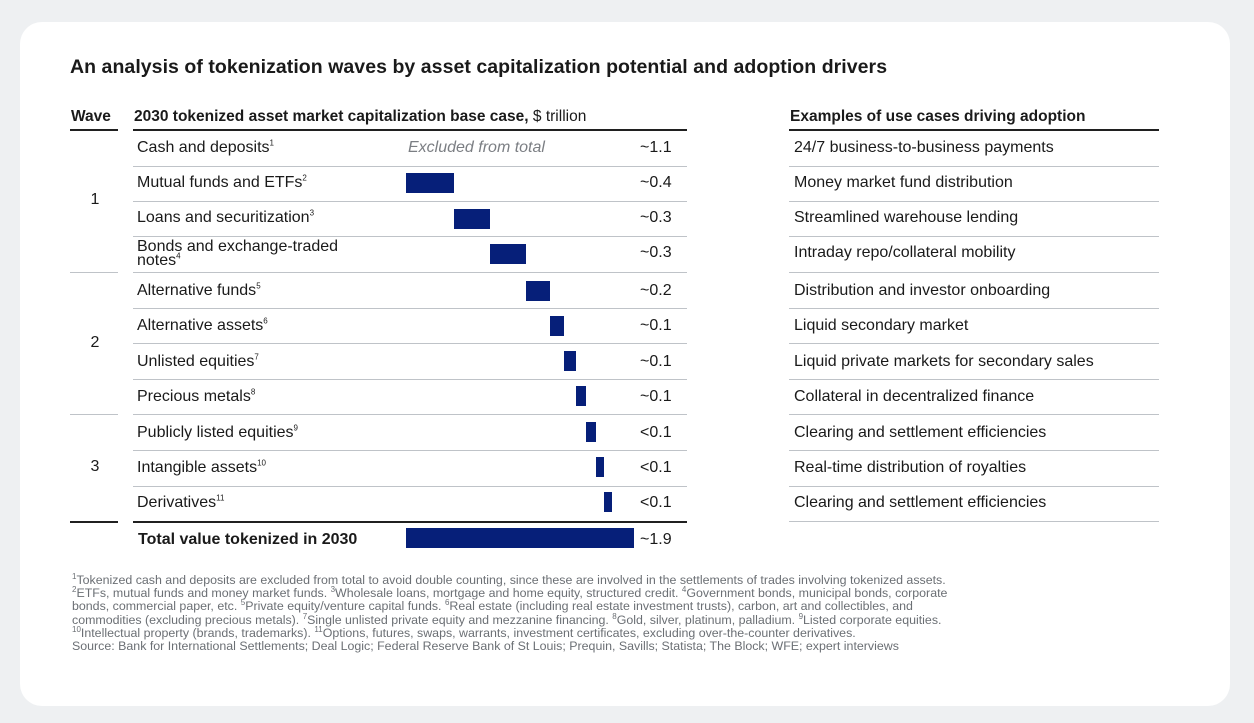 This screenshot has height=723, width=1254. What do you see at coordinates (95, 199) in the screenshot?
I see `wave-number-1: 1` at bounding box center [95, 199].